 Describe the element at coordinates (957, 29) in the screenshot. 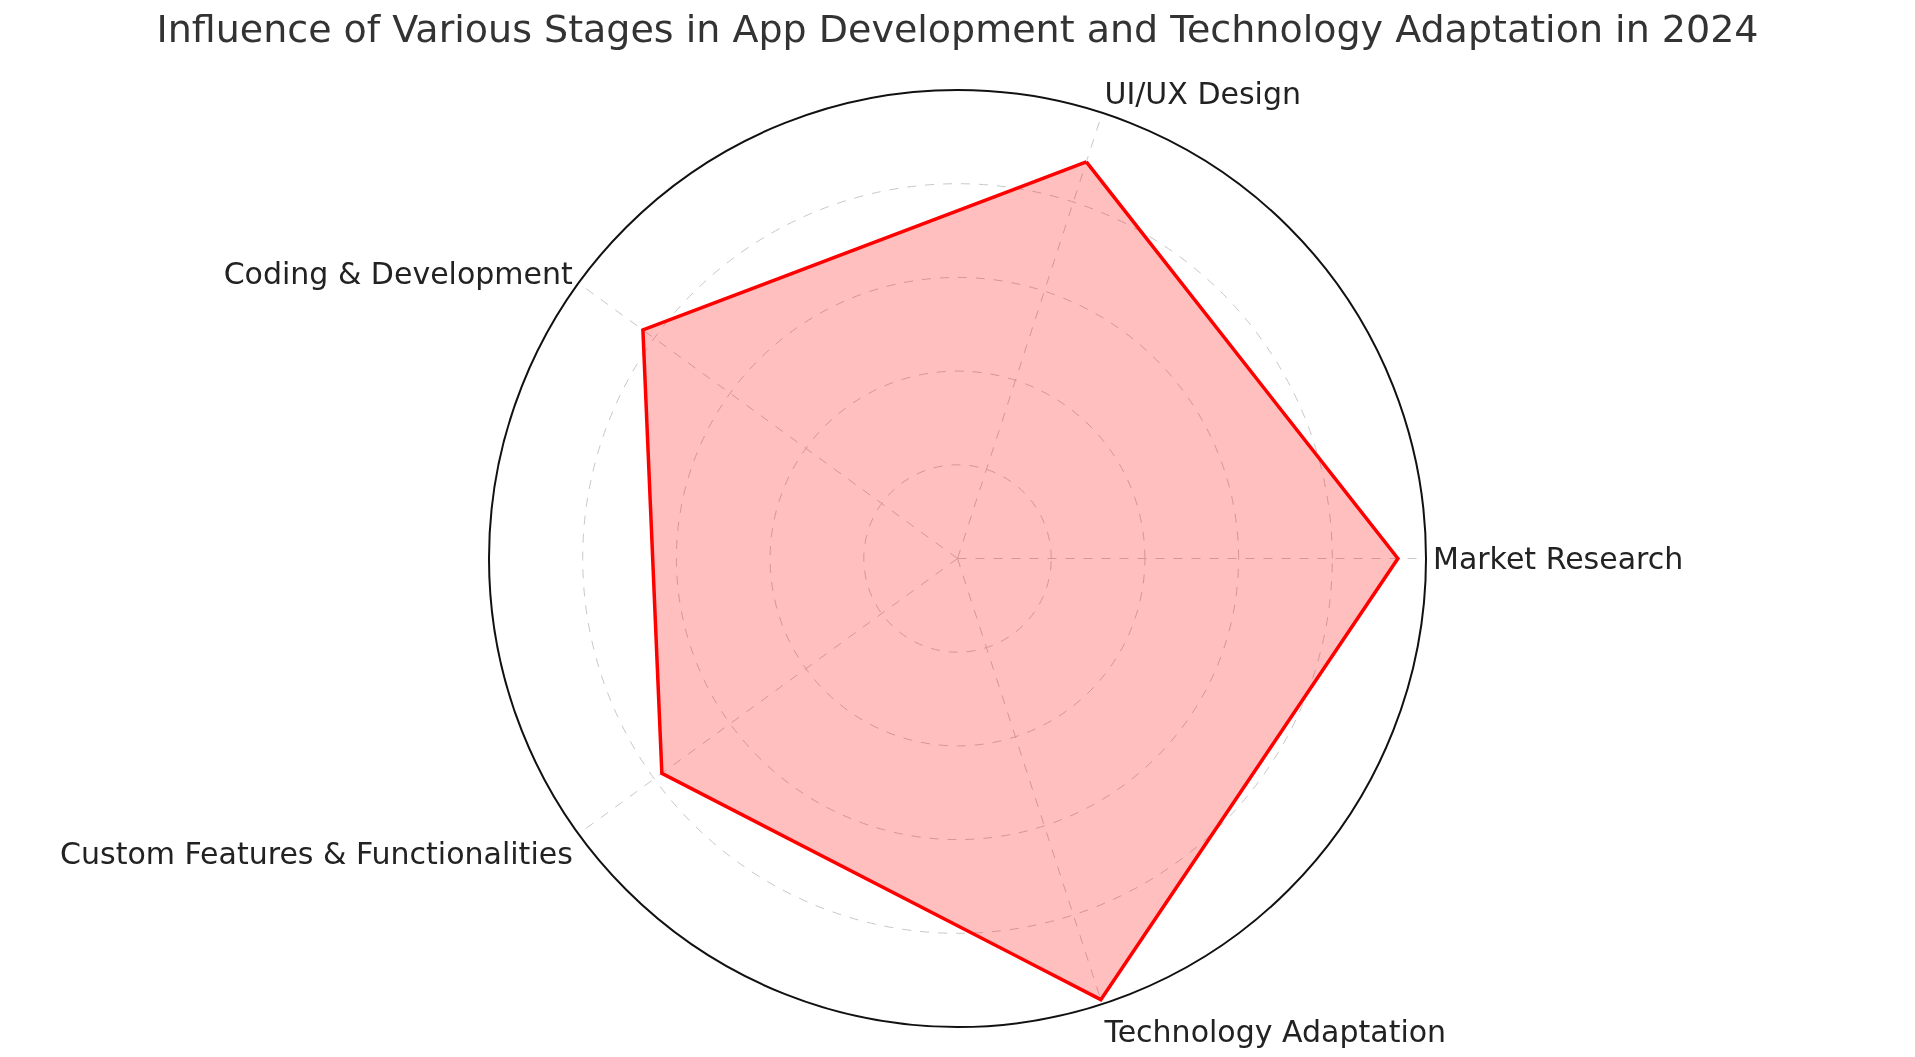

I see `chart-title: Influence of Various Stages in App Development and Technology Adaptation in 2024` at that location.